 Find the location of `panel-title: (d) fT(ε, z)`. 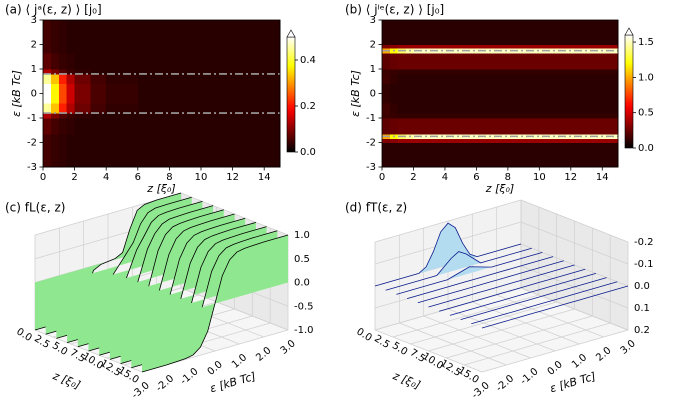

panel-title: (d) fT(ε, z) is located at coordinates (376, 208).